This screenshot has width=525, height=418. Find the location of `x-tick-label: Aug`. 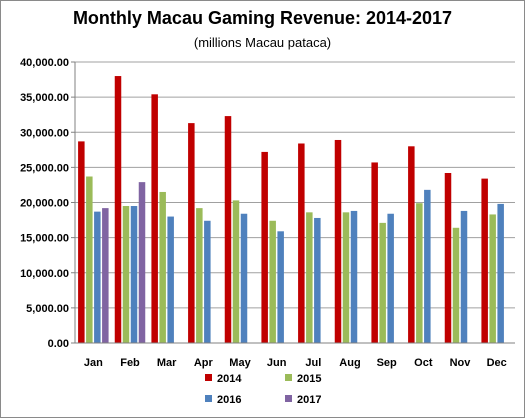

x-tick-label: Aug is located at coordinates (349, 363).